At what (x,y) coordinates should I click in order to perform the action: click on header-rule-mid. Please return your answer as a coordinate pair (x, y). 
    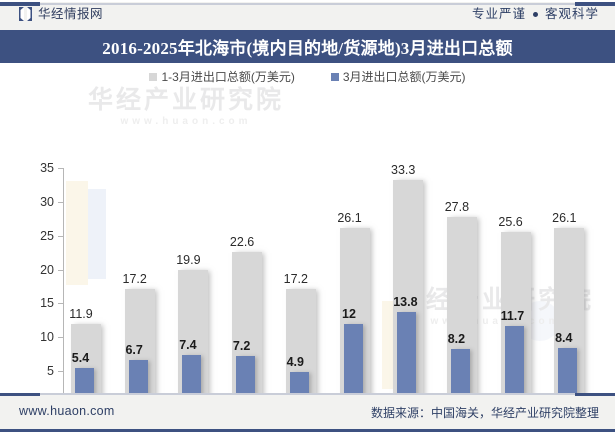
    Looking at the image, I should click on (307, 4).